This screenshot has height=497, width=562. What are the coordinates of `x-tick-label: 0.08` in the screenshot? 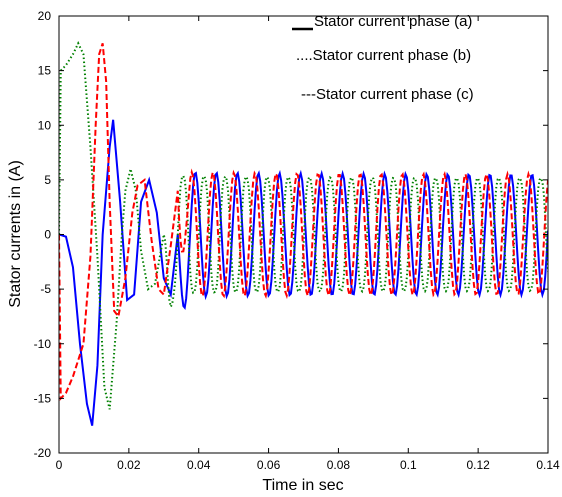 It's located at (339, 465).